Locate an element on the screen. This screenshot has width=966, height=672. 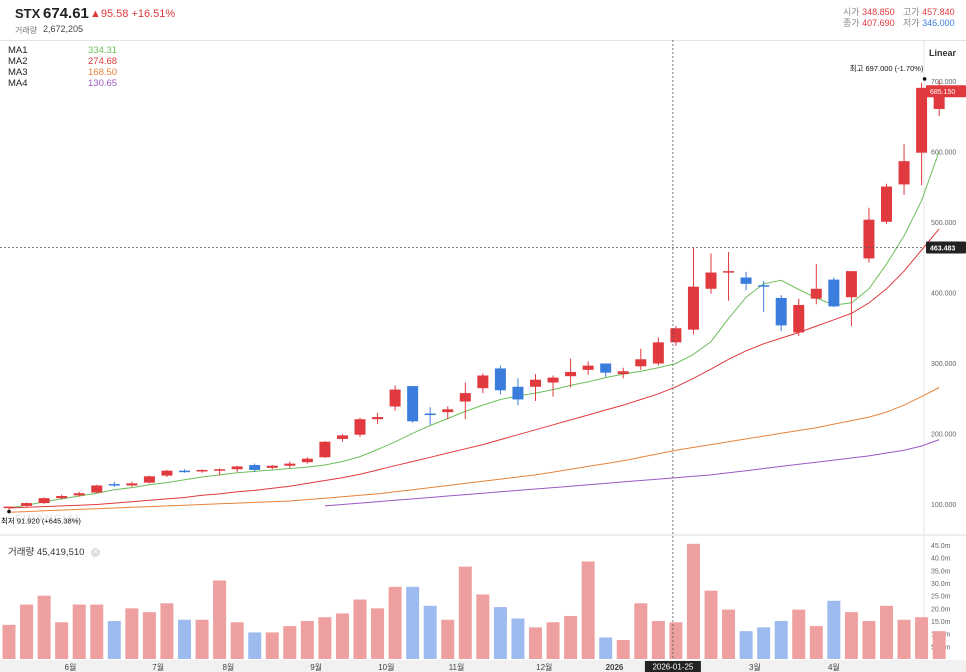
low-annotation: 최저 91.920 (+645.38%) is located at coordinates (41, 520).